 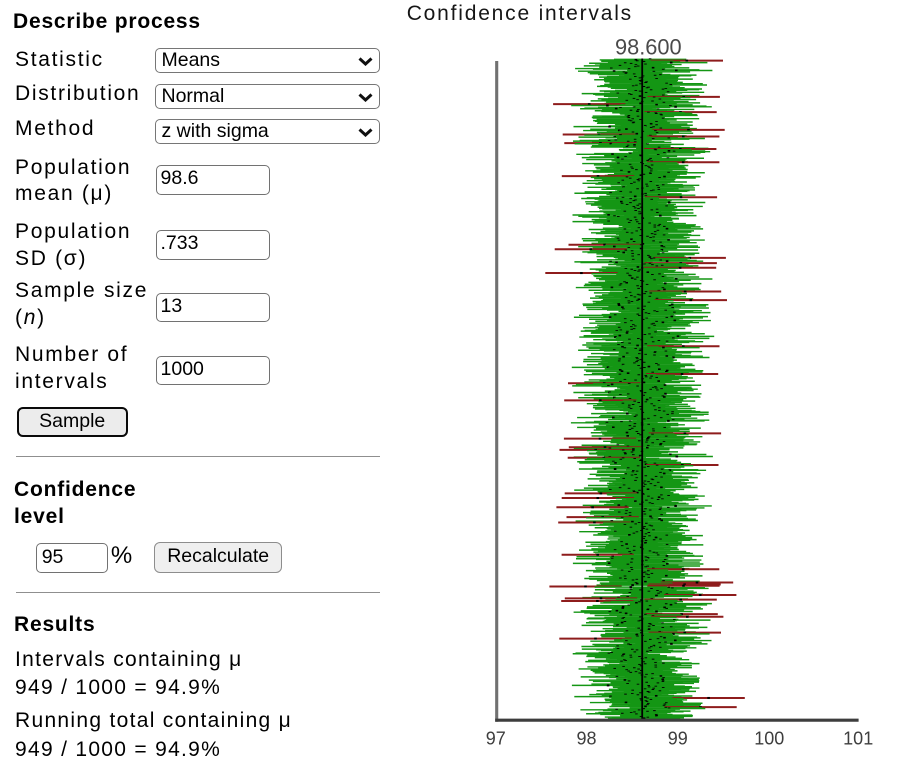 I want to click on svg-text: 101, so click(x=858, y=739).